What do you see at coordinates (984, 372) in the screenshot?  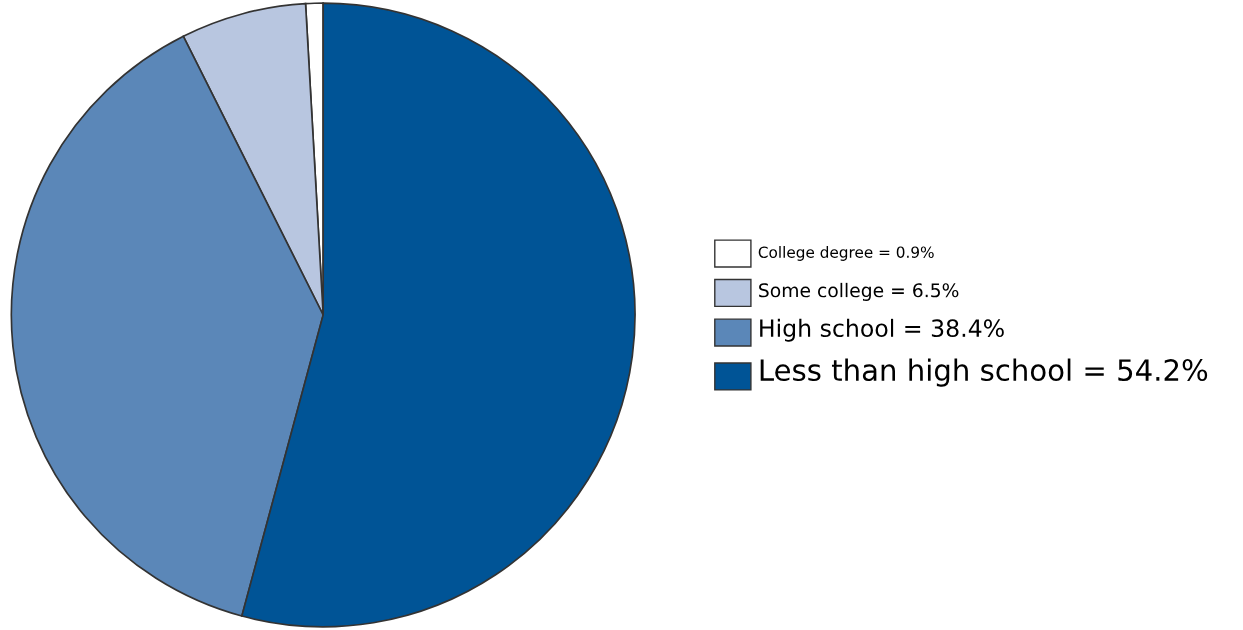 I see `legend-label: Less than high school = 54.2%` at bounding box center [984, 372].